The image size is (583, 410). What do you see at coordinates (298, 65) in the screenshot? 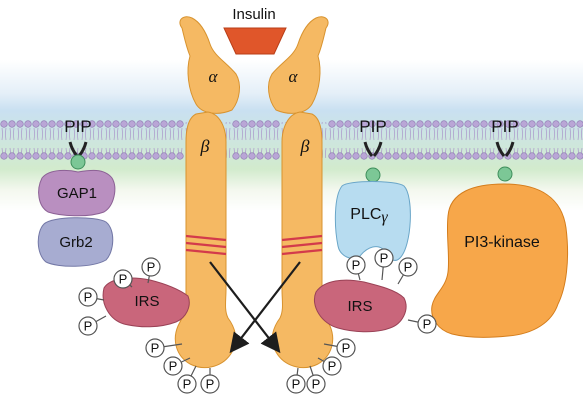
I see `alpha-subunit-right` at bounding box center [298, 65].